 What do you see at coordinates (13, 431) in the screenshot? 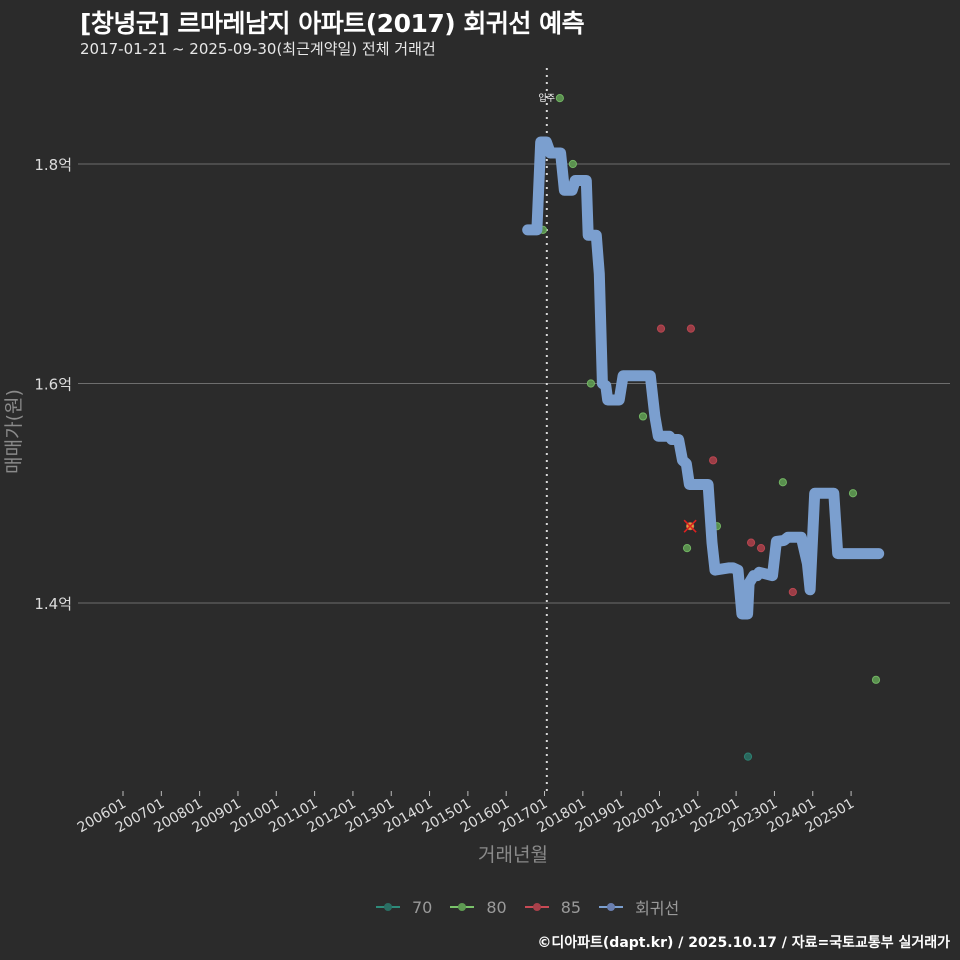
I see `y-axis-label: 매매가(원)` at bounding box center [13, 431].